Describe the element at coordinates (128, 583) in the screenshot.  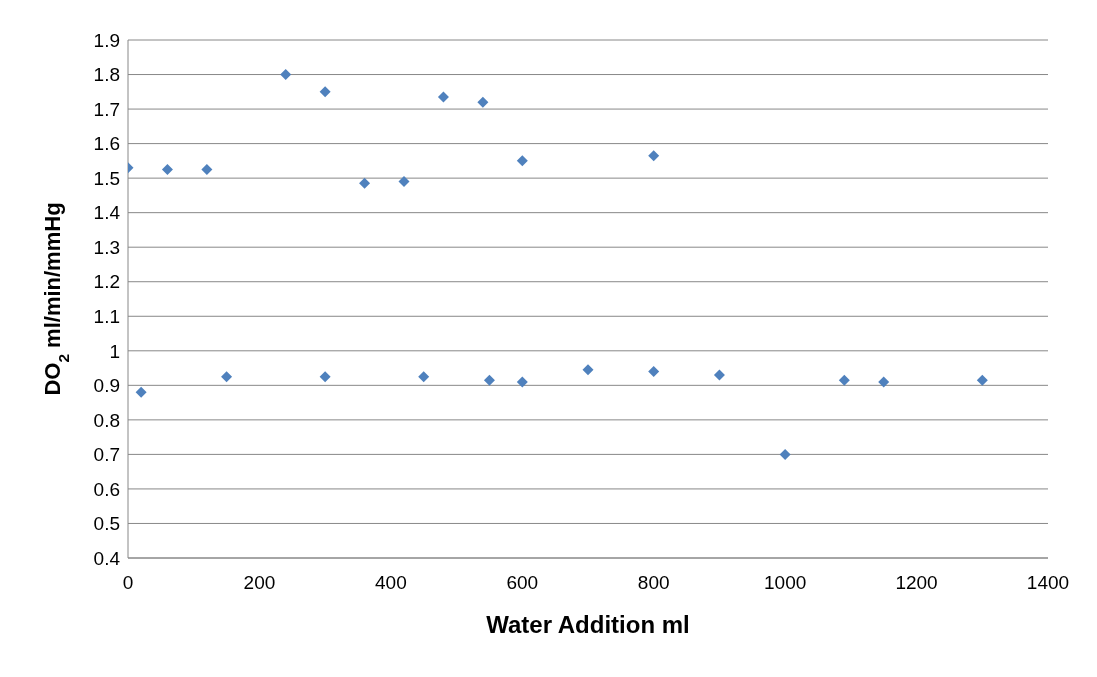
I see `x-tick-label: 0` at that location.